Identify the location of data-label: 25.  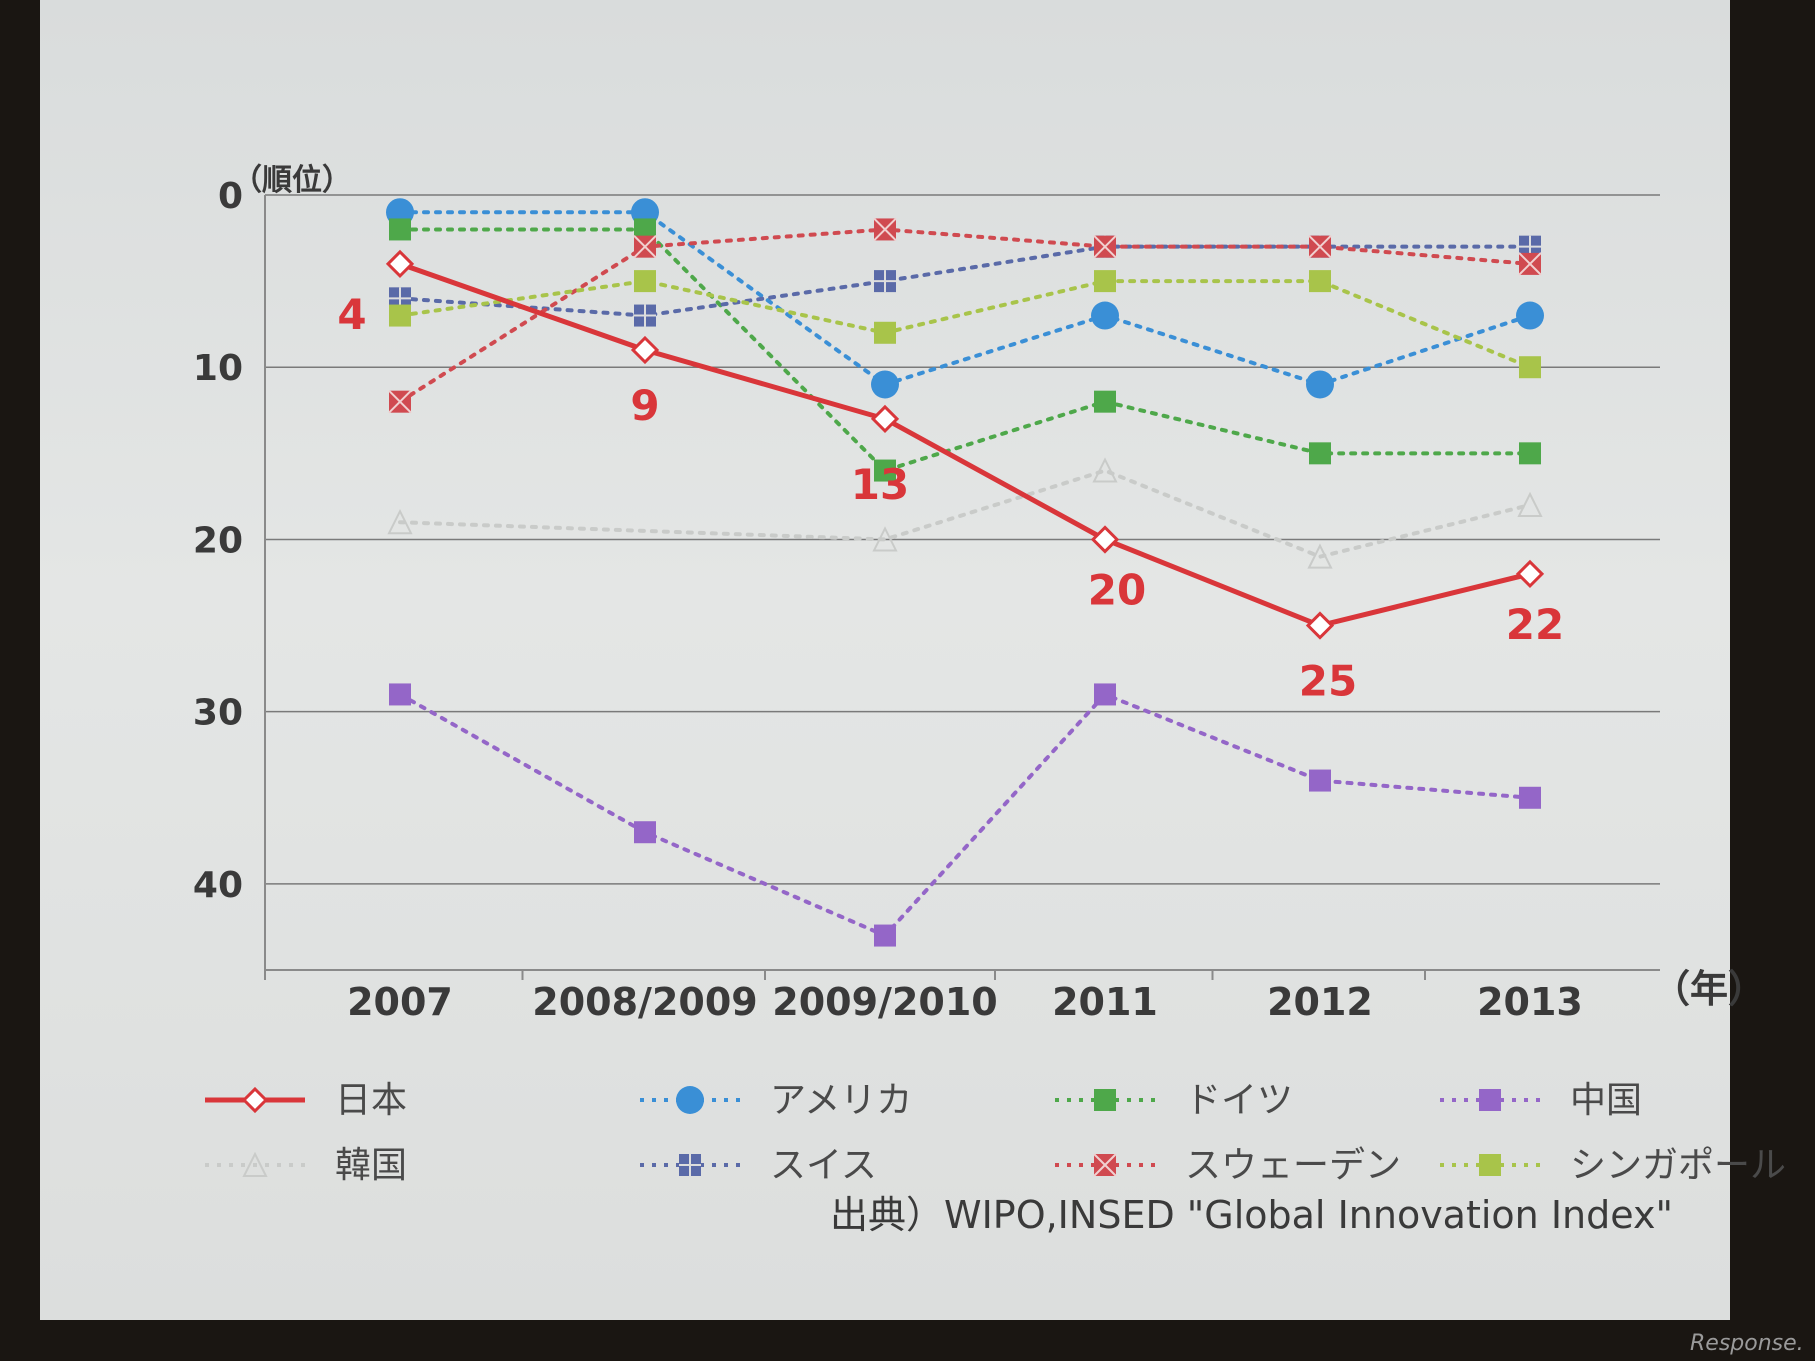
(1328, 681).